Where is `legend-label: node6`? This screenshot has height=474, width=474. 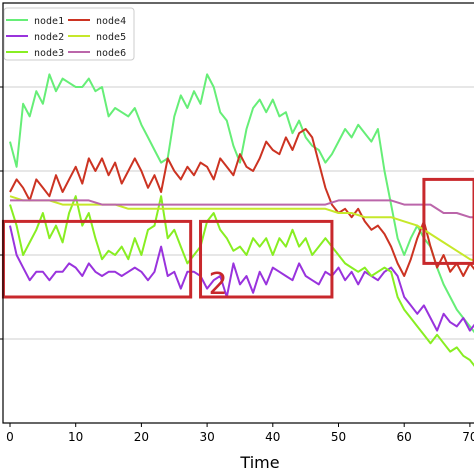
legend-label: node6 is located at coordinates (111, 53).